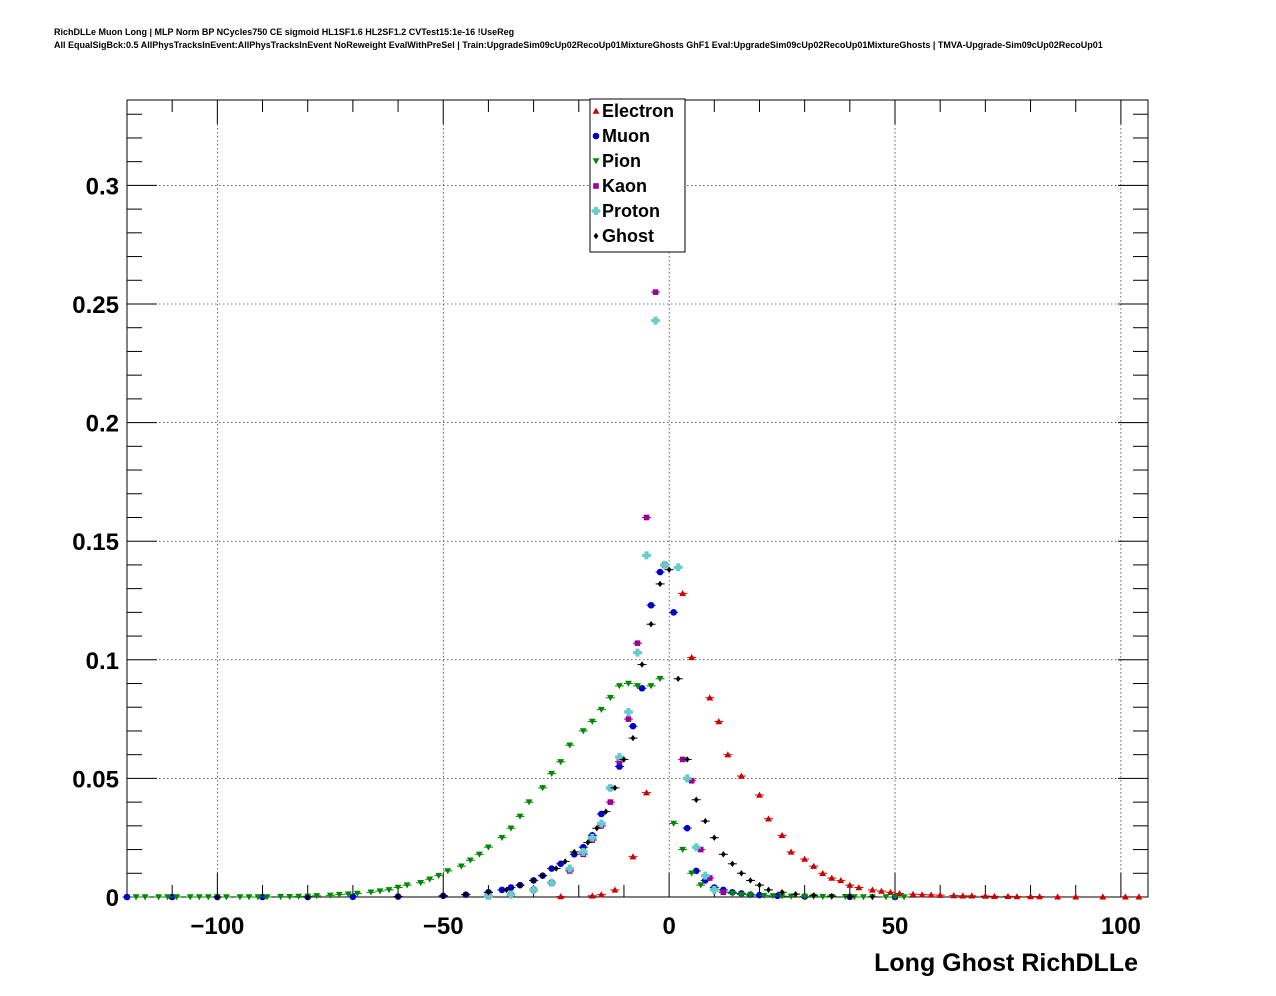 This screenshot has height=996, width=1276. What do you see at coordinates (102, 186) in the screenshot?
I see `y-tick-label: 0.3` at bounding box center [102, 186].